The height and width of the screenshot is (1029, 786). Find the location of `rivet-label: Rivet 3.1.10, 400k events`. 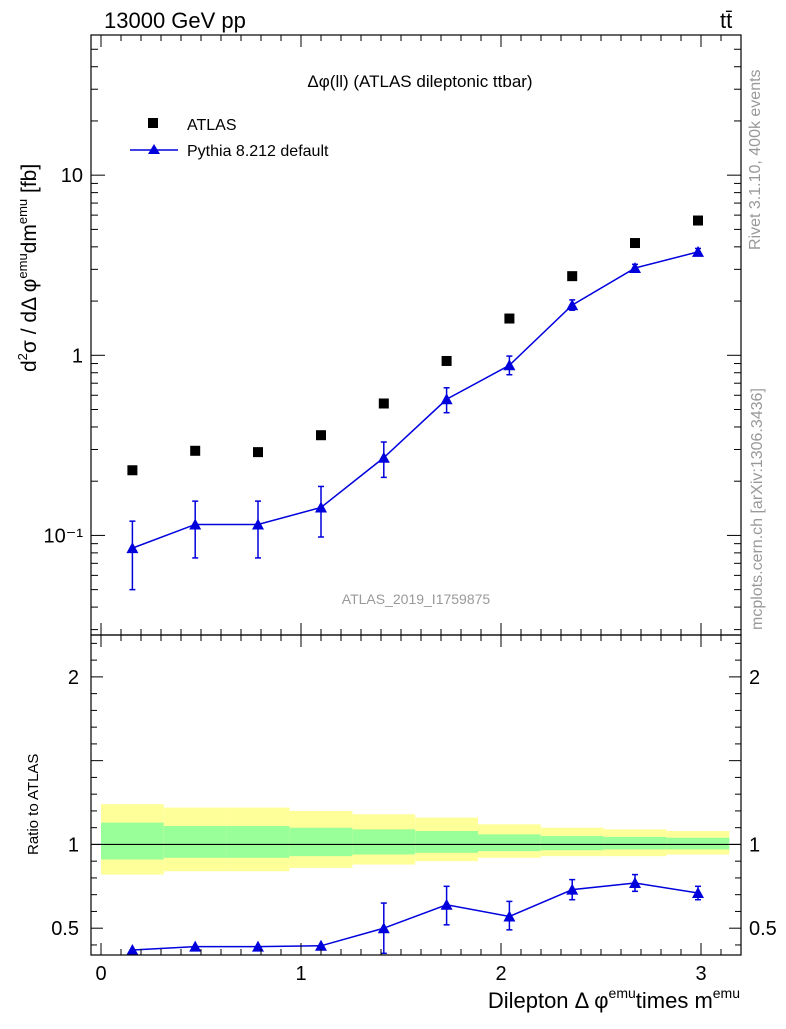

rivet-label: Rivet 3.1.10, 400k events is located at coordinates (755, 159).